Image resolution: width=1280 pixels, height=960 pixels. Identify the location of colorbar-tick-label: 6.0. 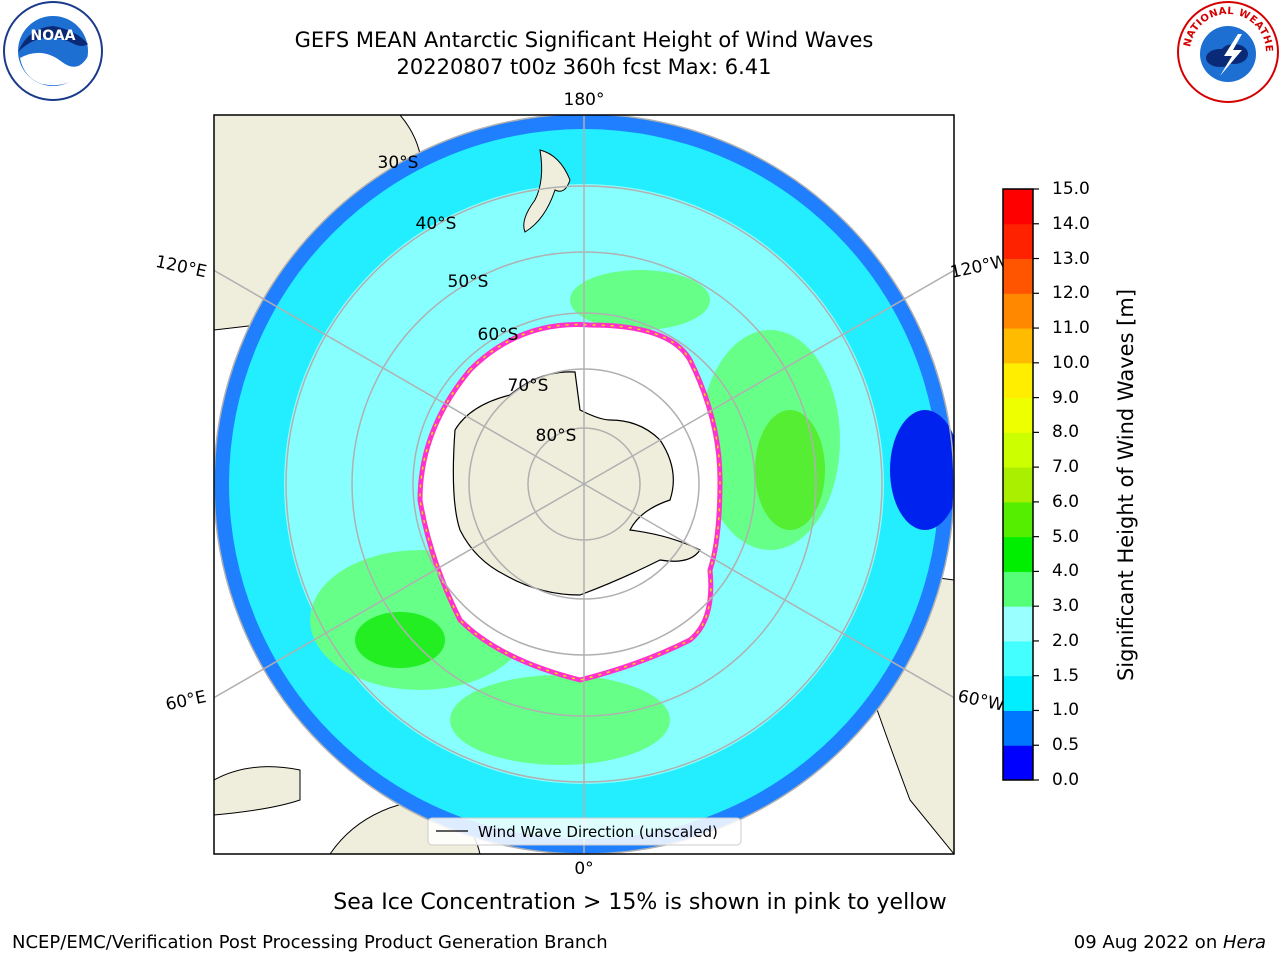
(1066, 501).